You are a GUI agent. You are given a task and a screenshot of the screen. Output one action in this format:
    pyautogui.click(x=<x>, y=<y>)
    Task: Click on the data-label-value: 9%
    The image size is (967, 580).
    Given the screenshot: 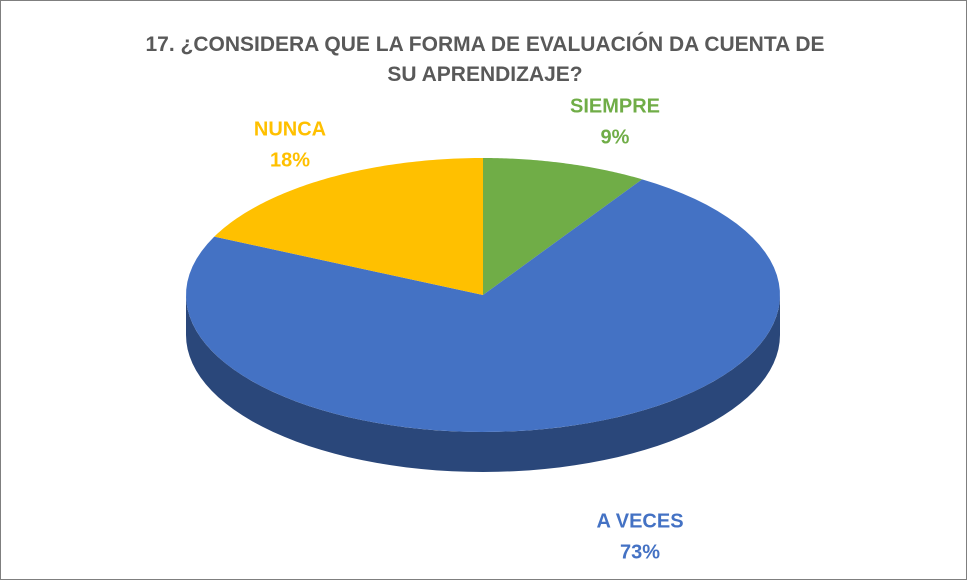 What is the action you would take?
    pyautogui.click(x=615, y=137)
    